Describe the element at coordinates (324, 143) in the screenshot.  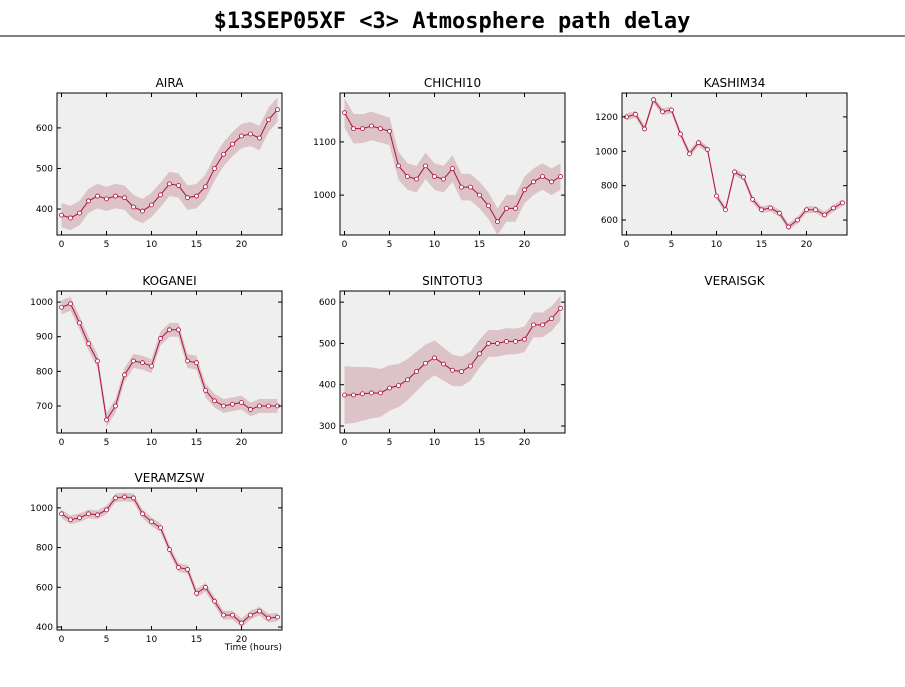
I see `y-tick-label: 1100` at that location.